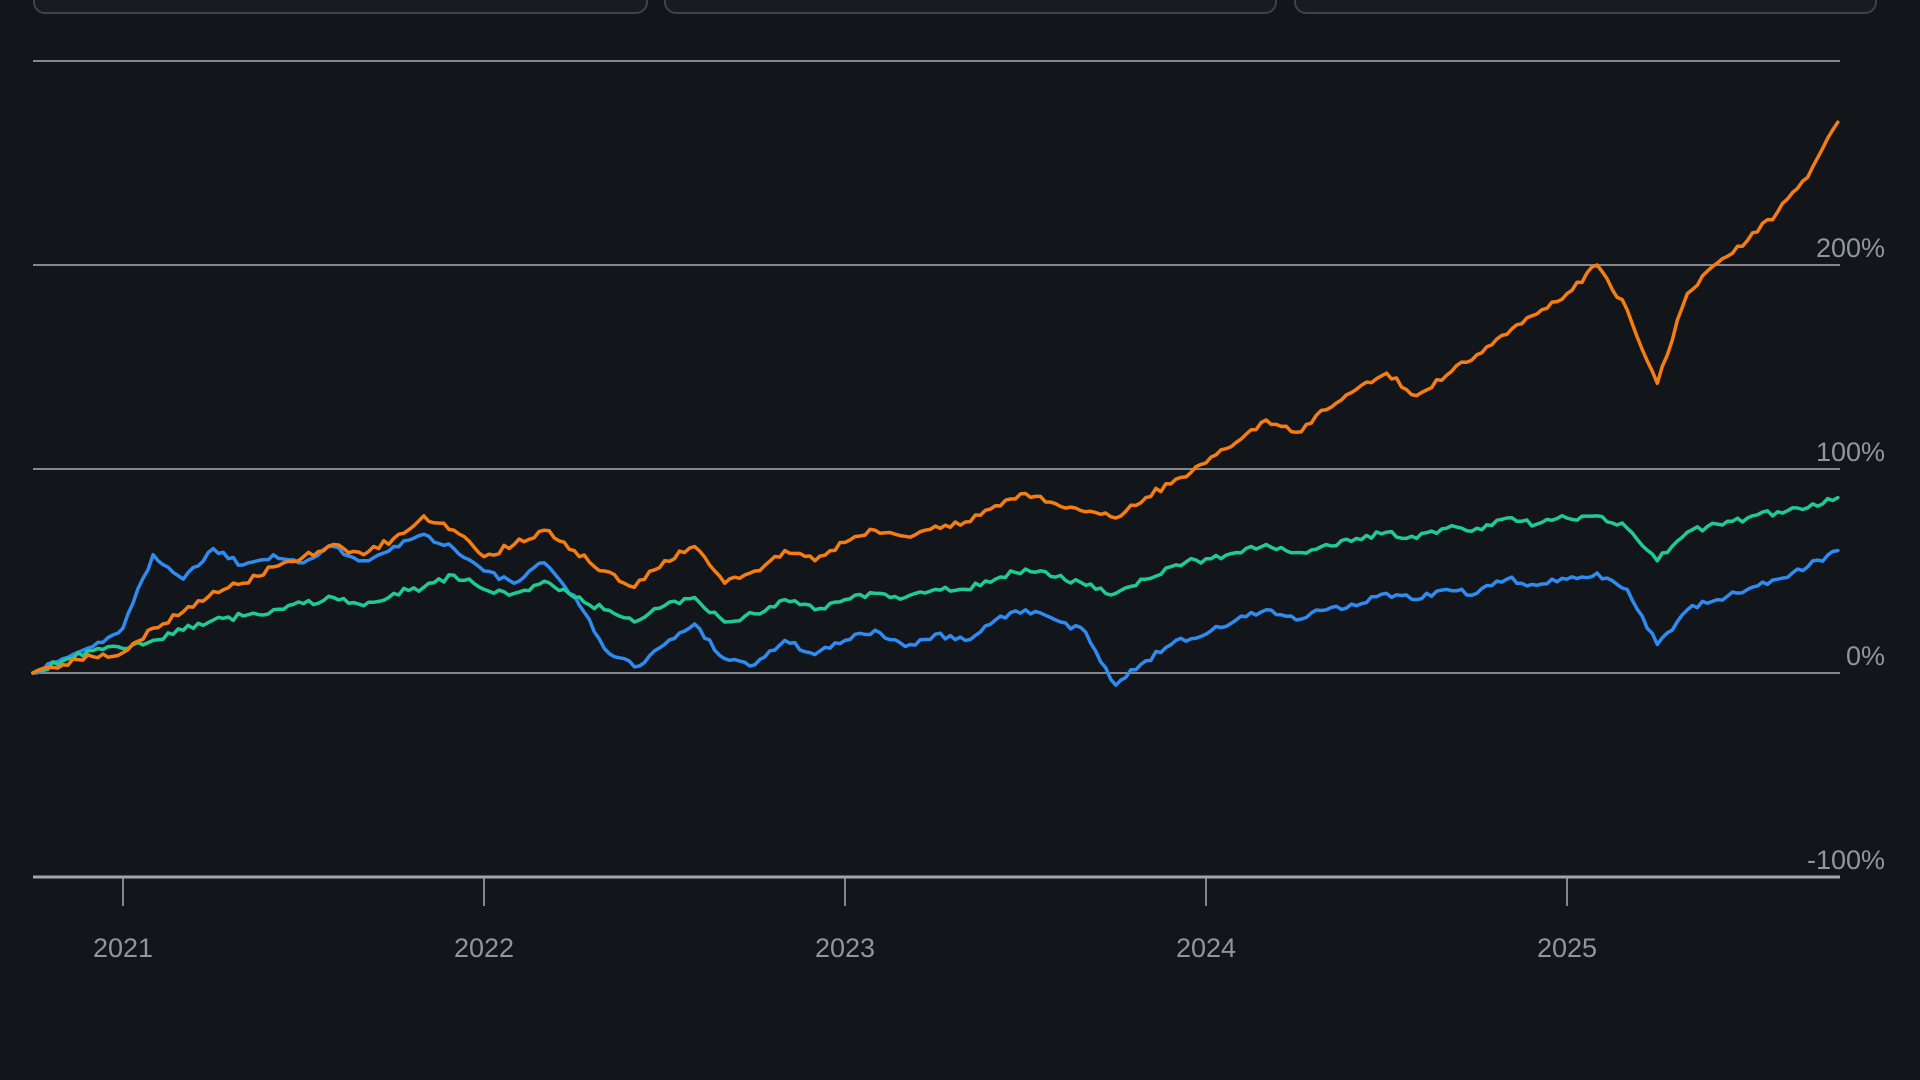 The height and width of the screenshot is (1080, 1920). Describe the element at coordinates (484, 948) in the screenshot. I see `x-tick-label: 2022` at that location.